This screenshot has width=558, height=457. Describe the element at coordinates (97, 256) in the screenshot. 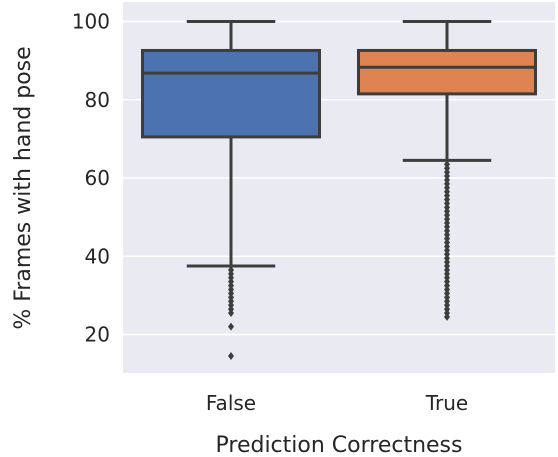

I see `y-tick-label-40: 40` at that location.